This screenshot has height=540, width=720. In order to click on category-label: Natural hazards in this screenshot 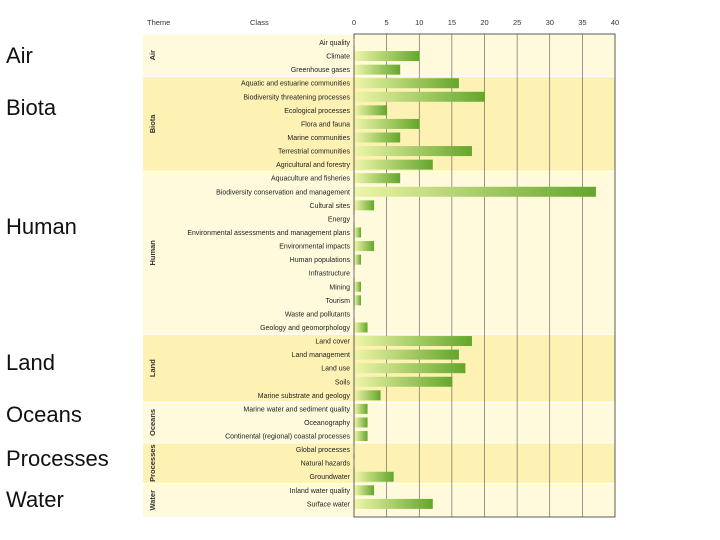, I will do `click(326, 464)`.